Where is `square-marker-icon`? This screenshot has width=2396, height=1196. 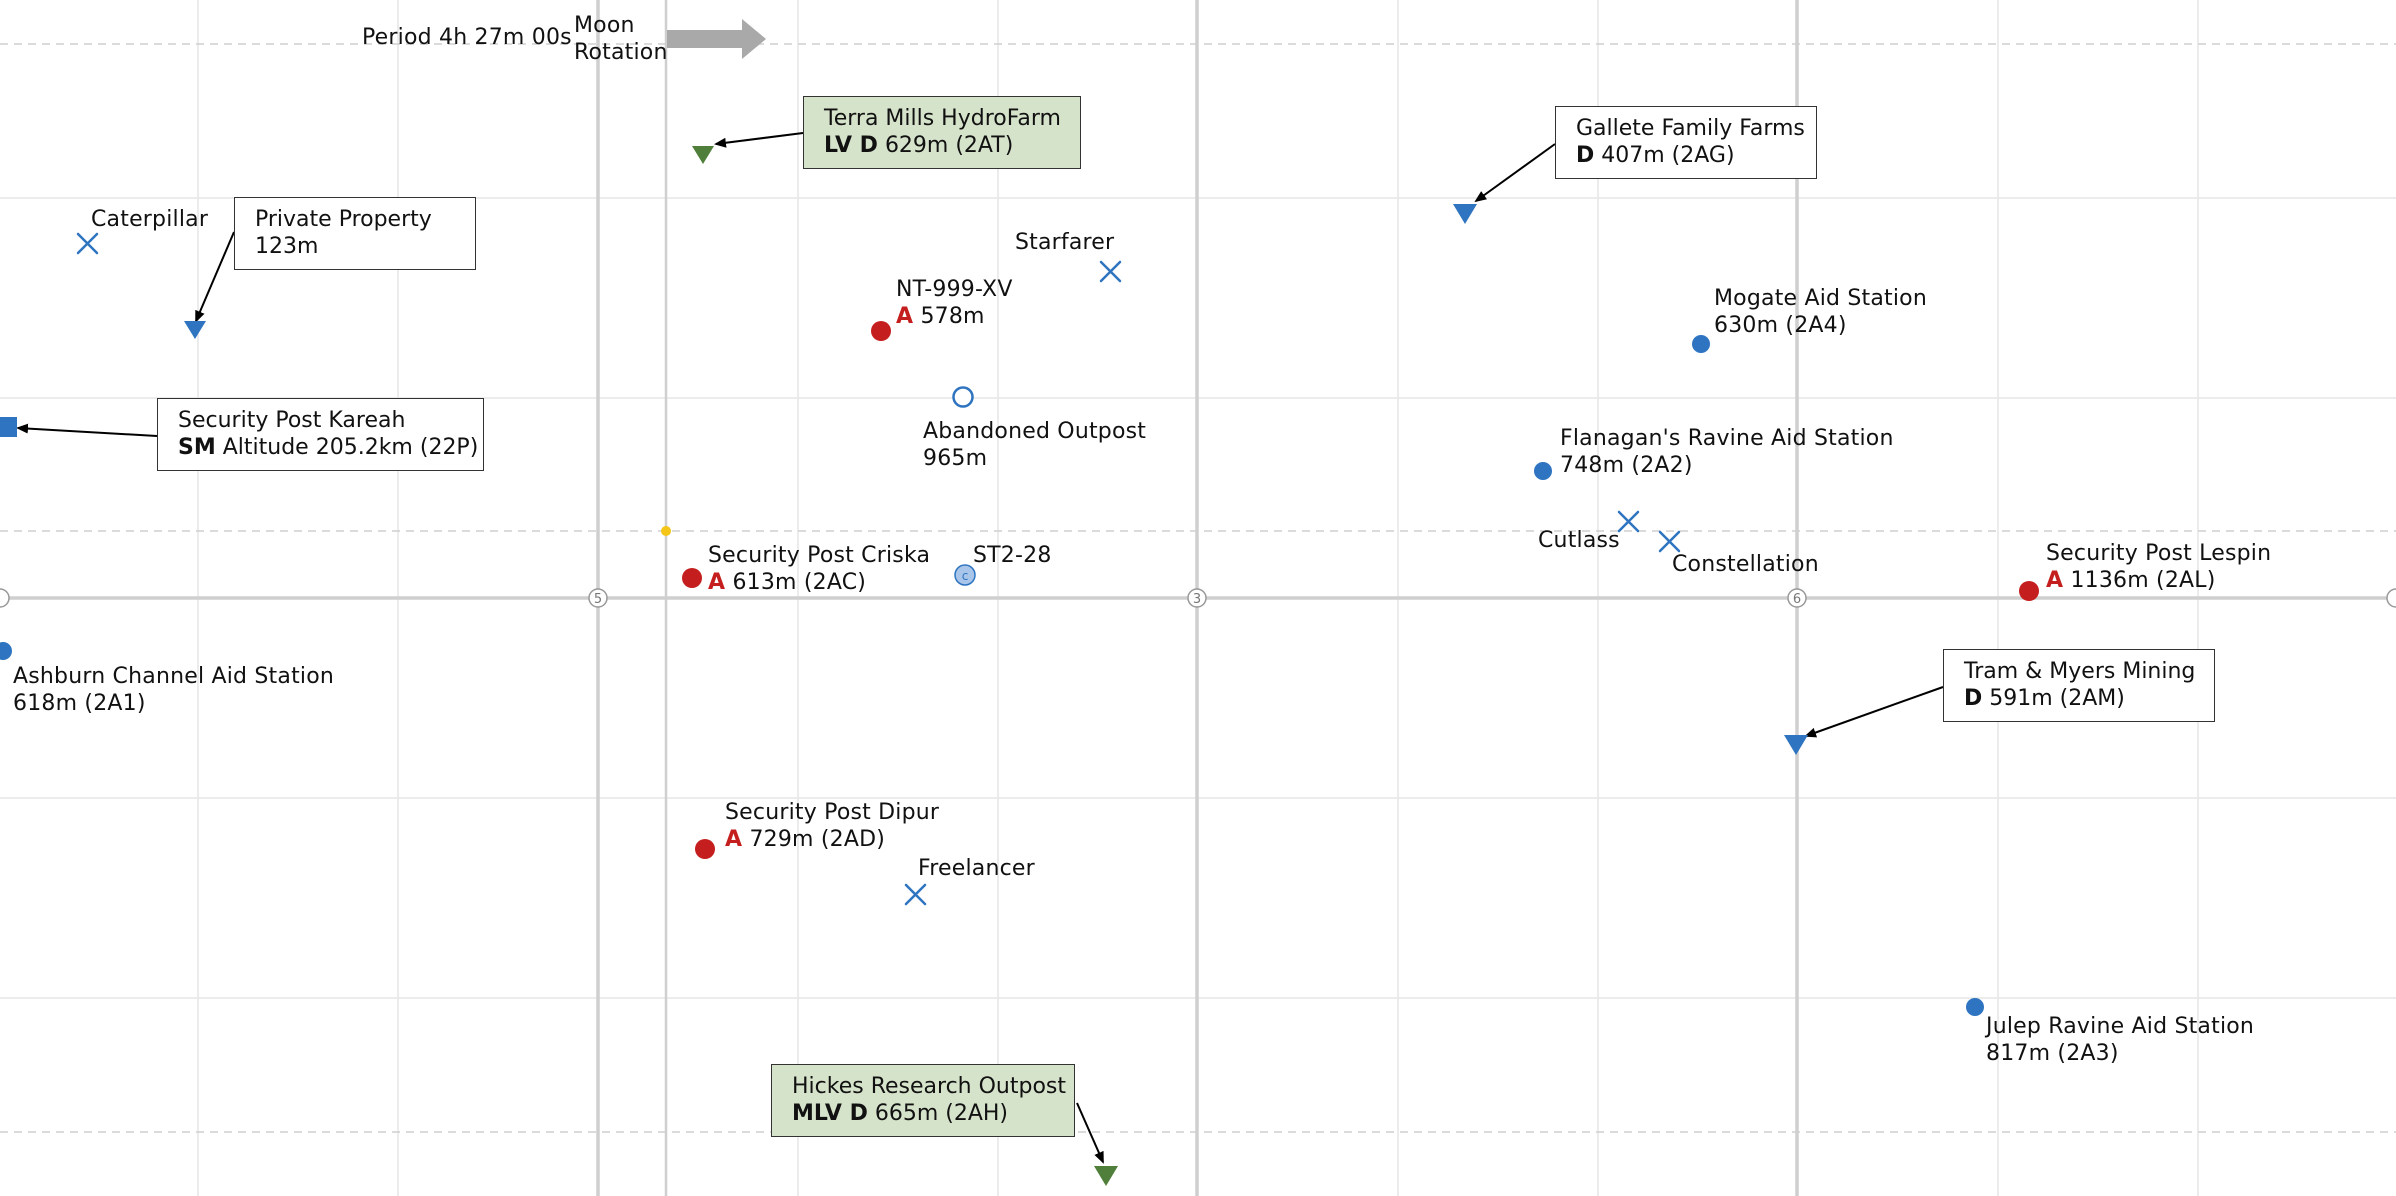
square-marker-icon is located at coordinates (8, 427).